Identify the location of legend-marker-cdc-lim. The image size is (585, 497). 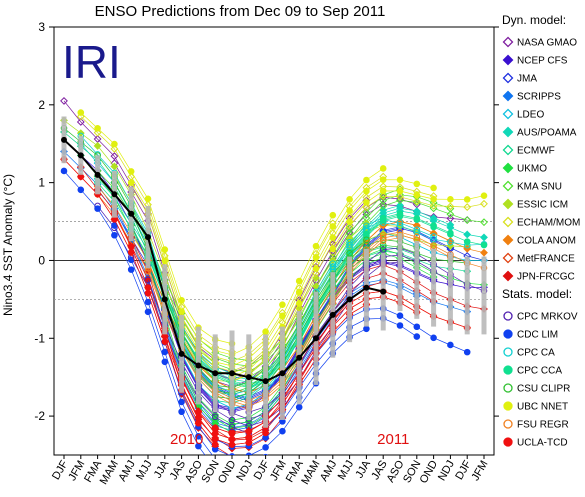
(508, 334).